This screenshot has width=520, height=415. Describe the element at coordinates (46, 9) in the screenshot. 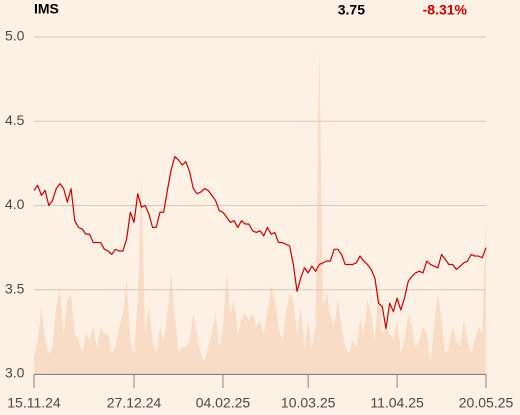

I see `chart-title: IMS` at that location.